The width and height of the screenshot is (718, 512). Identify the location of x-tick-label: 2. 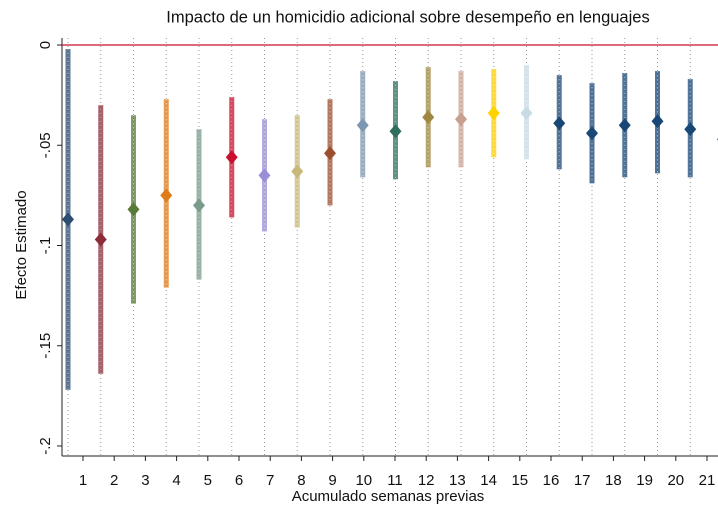
(114, 480).